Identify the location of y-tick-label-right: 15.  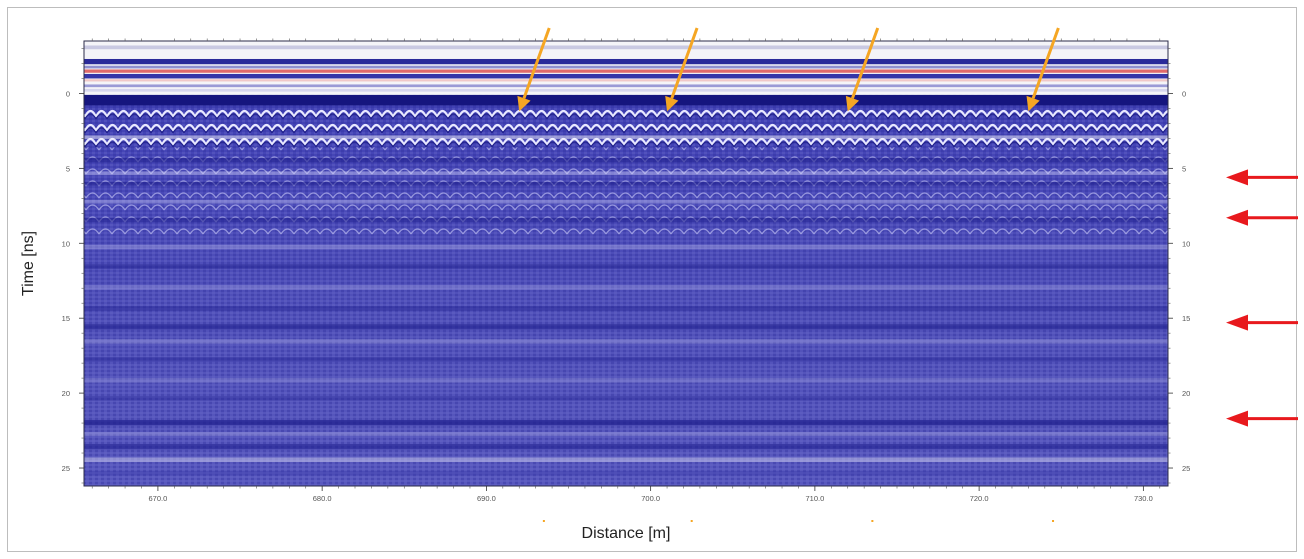
(1186, 318).